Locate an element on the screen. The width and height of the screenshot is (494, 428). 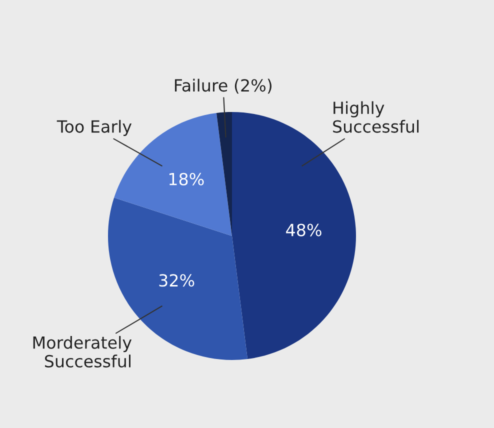
pie-slice is located at coordinates (224, 174).